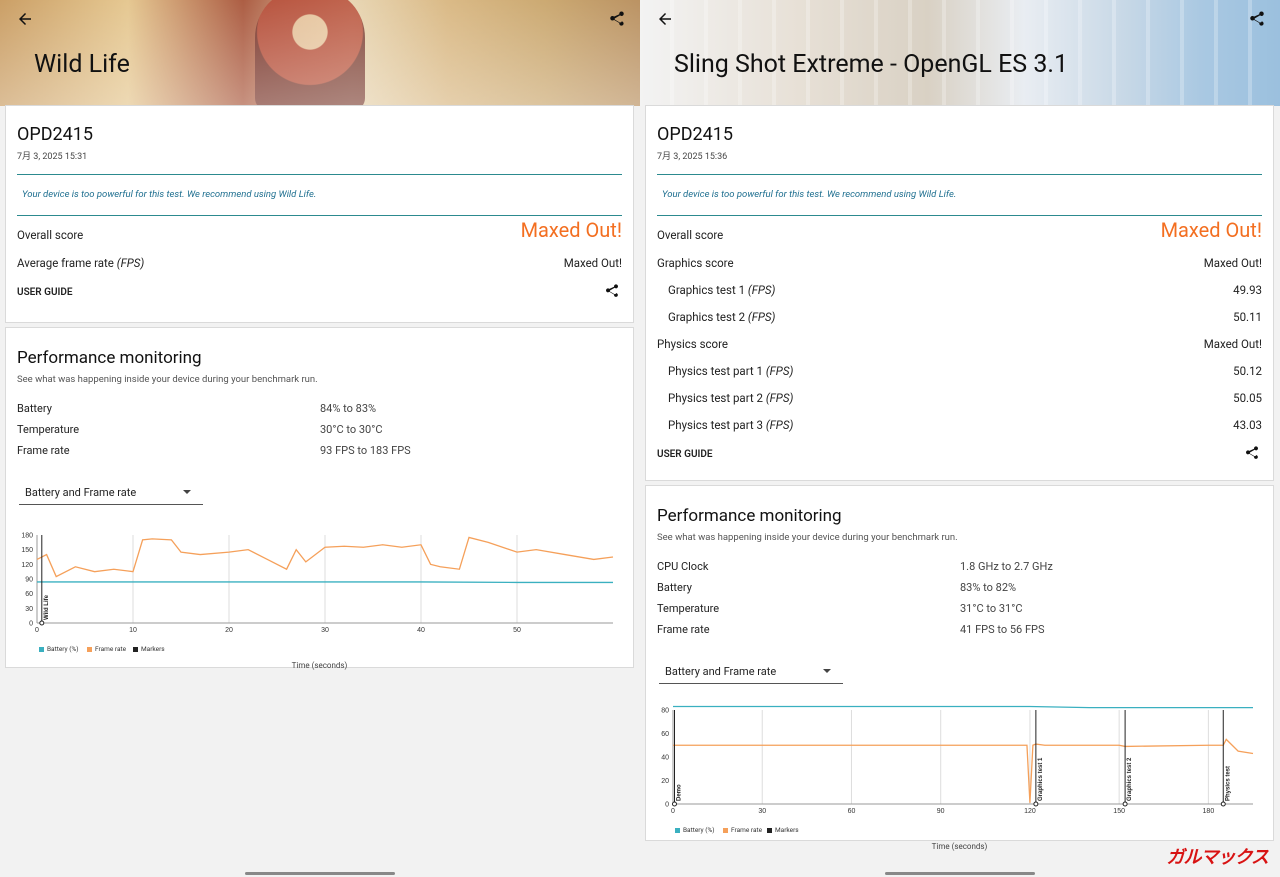  Describe the element at coordinates (47, 607) in the screenshot. I see `marker-label: Wild Life` at that location.